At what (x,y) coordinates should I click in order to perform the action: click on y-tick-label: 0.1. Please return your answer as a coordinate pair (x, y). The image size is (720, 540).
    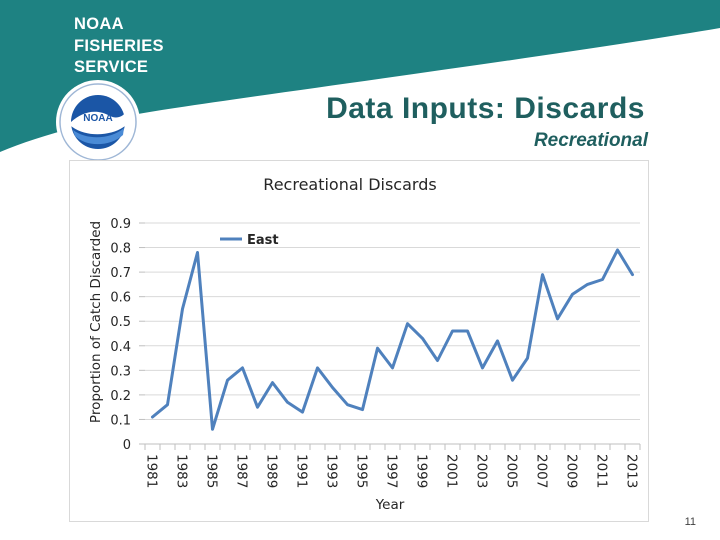
    Looking at the image, I should click on (120, 420).